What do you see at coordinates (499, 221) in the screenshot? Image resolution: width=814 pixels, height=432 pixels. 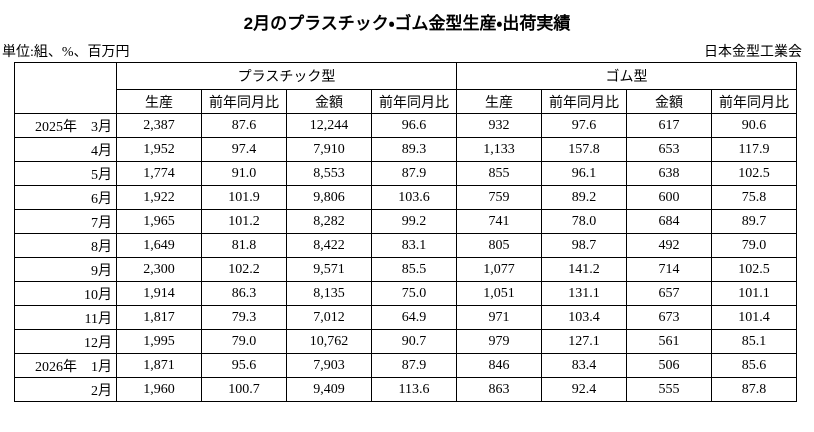 I see `cell: 741` at bounding box center [499, 221].